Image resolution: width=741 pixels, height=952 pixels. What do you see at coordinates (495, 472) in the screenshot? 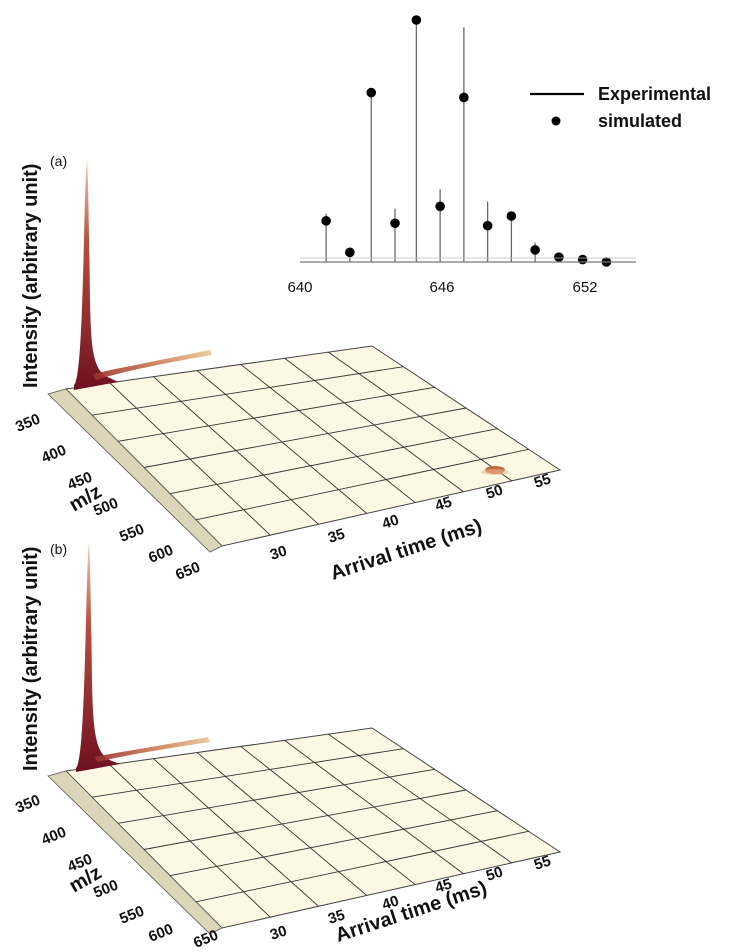
I see `secondary-peak-halo` at bounding box center [495, 472].